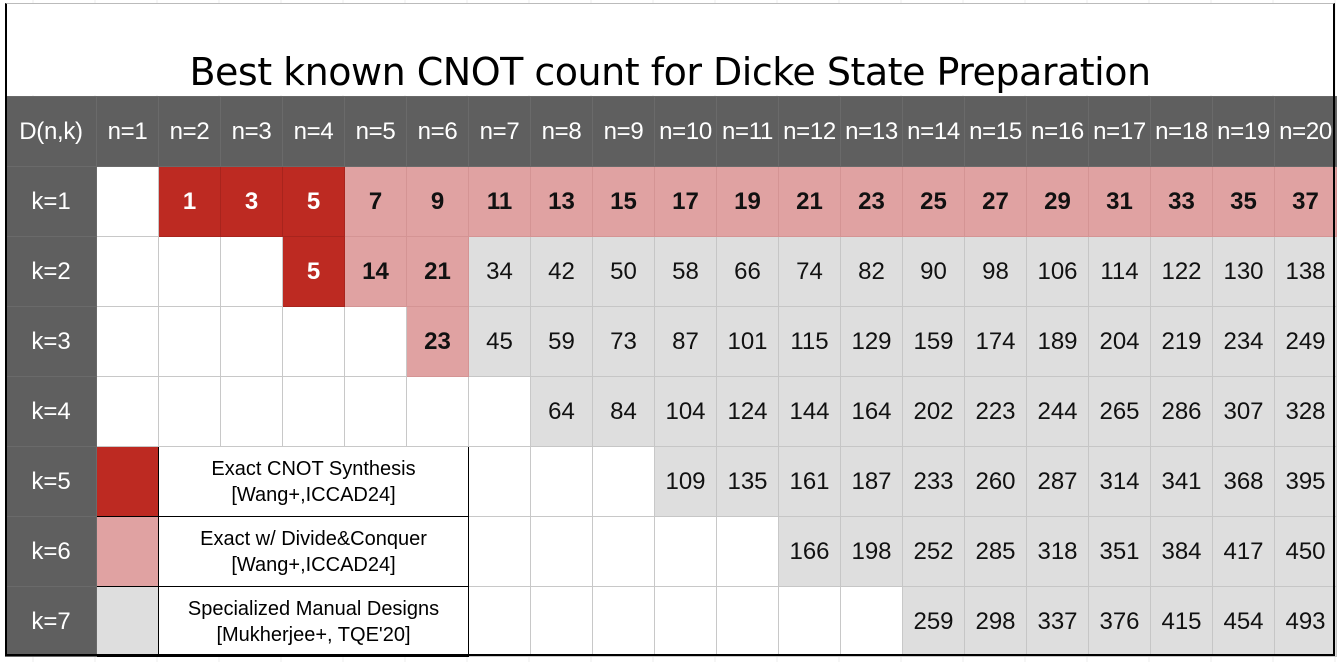 This screenshot has height=662, width=1342. I want to click on cnot-count-cell: 23, so click(437, 341).